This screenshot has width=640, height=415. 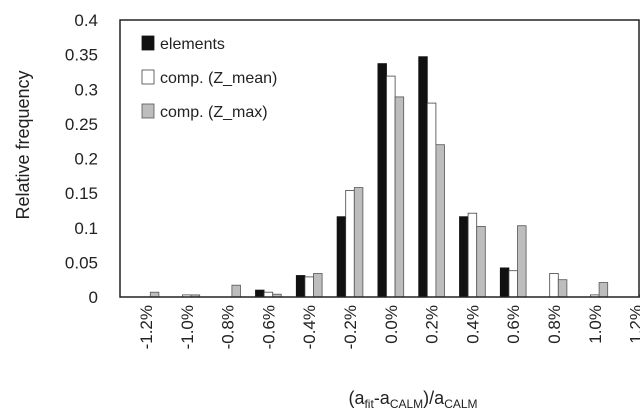 I want to click on legend: elements comp. (Z_mean) comp. (Z_max), so click(x=209, y=78).